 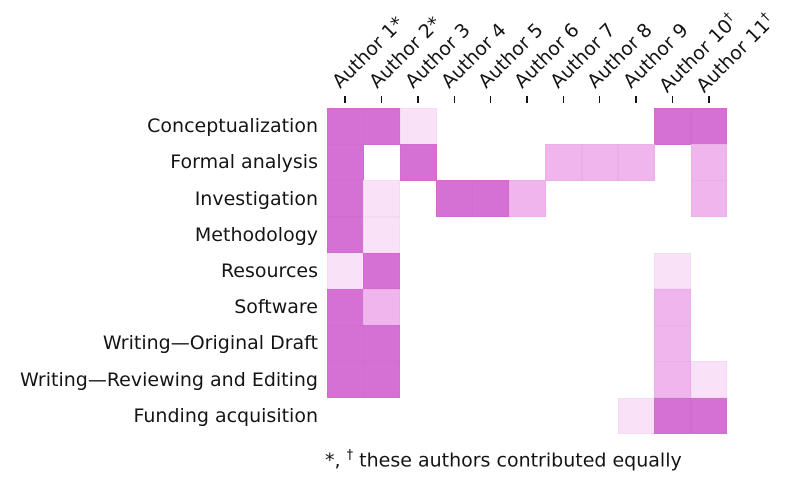 I want to click on heatmap-cell-r2c3, so click(x=418, y=162).